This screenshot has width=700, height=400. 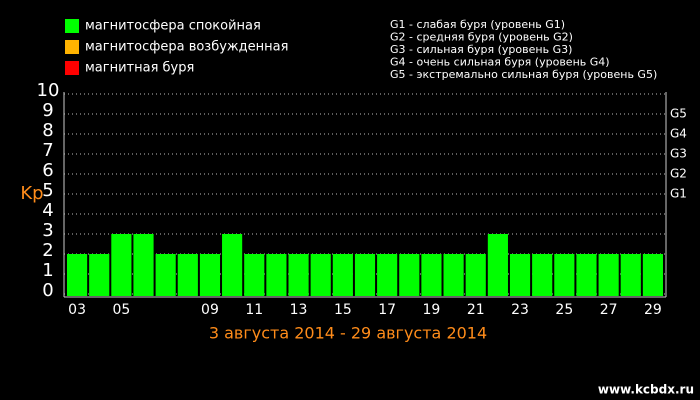 What do you see at coordinates (609, 310) in the screenshot?
I see `x-tick-label: 27` at bounding box center [609, 310].